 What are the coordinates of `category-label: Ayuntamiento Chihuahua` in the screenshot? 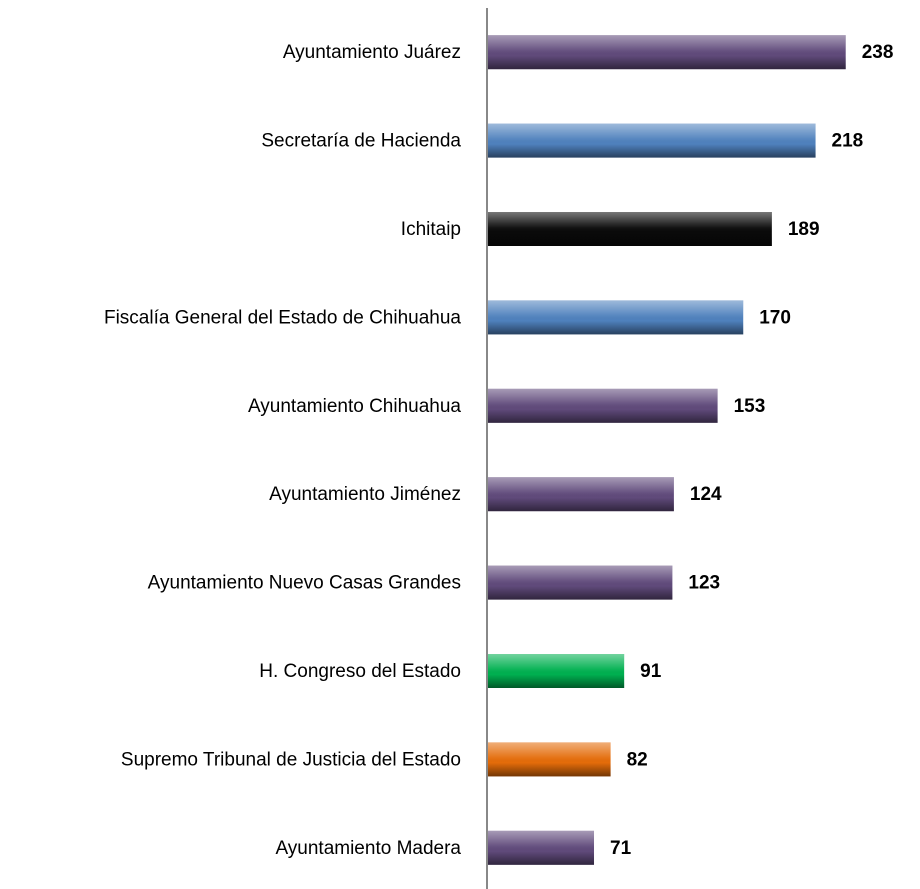 It's located at (354, 406).